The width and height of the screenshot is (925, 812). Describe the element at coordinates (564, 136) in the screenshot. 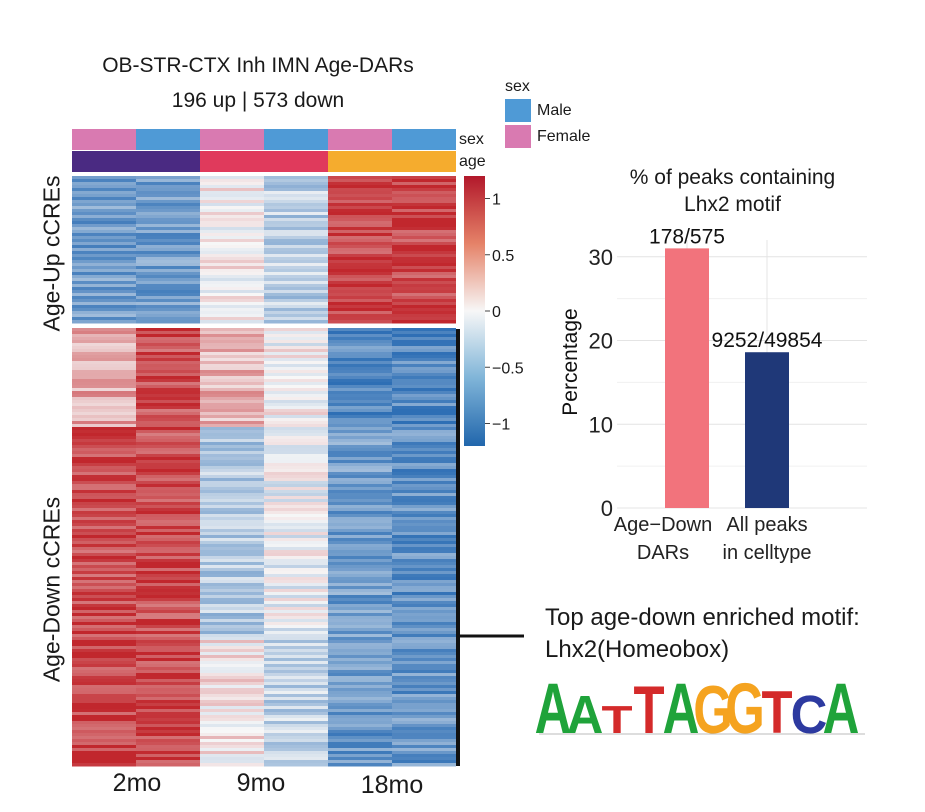

I see `sex-legend-female-label: Female` at that location.